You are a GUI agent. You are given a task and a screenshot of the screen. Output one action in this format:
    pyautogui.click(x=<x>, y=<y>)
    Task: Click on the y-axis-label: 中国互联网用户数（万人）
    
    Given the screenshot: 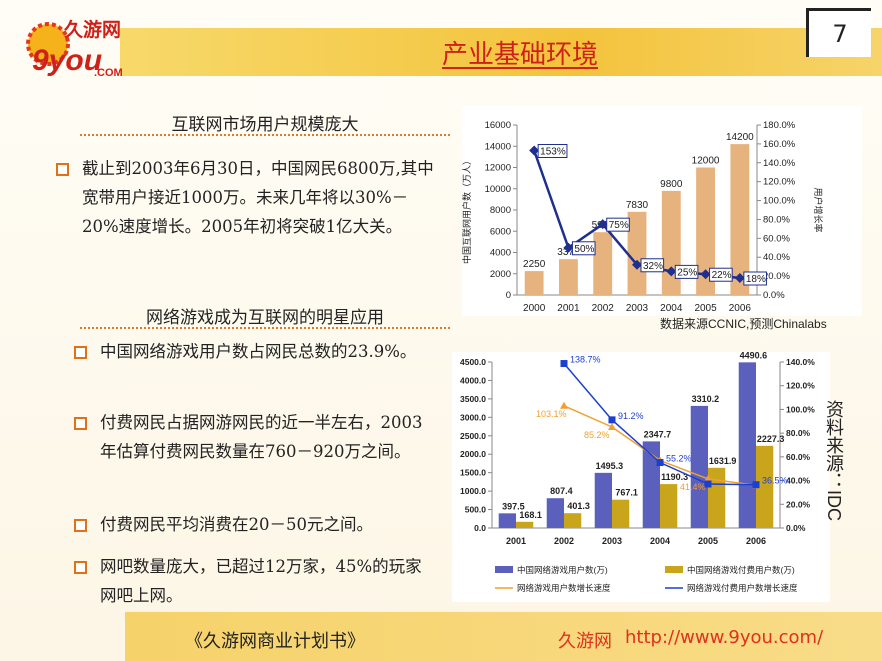 What is the action you would take?
    pyautogui.click(x=466, y=210)
    